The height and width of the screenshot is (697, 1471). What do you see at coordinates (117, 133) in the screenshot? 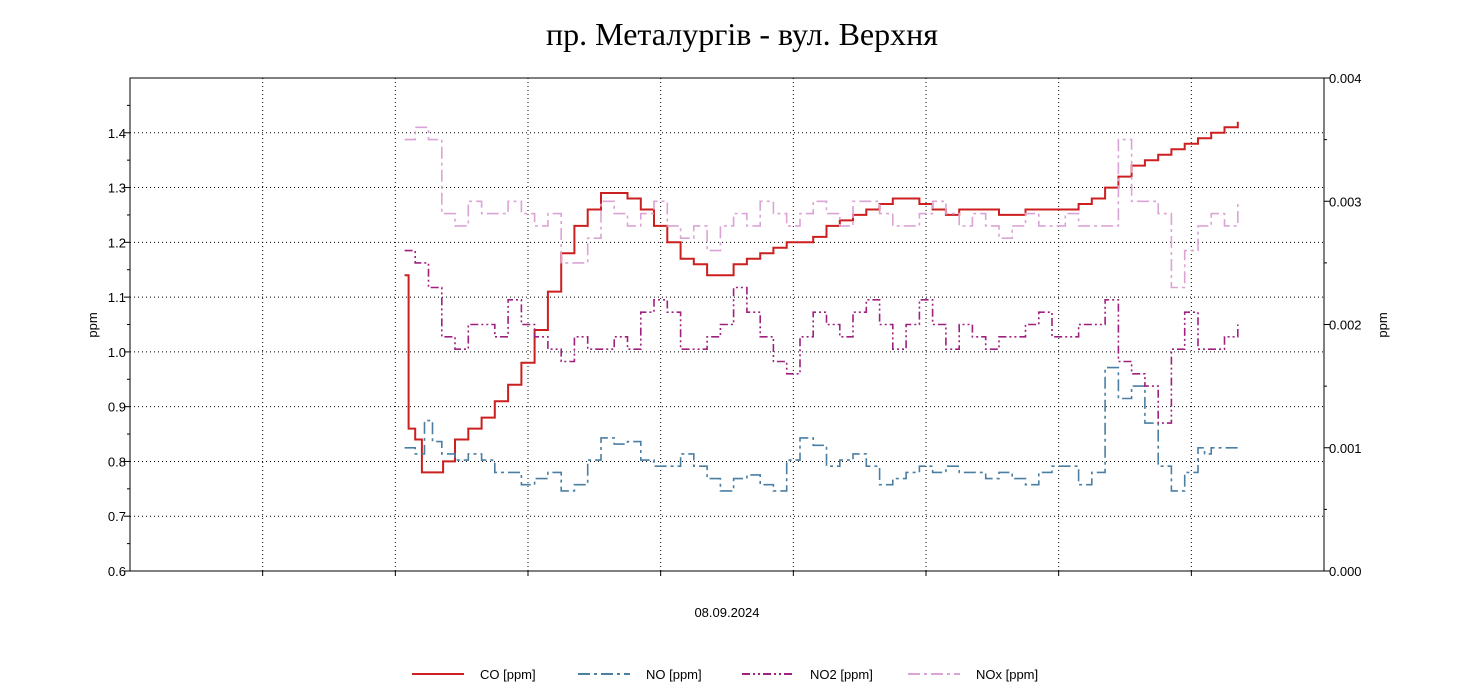
I see `left-y-tick-label: 1.4` at bounding box center [117, 133].